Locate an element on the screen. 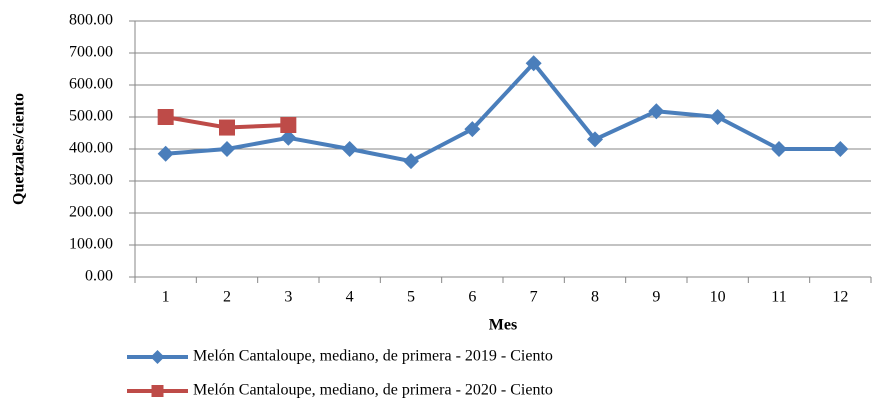 The image size is (873, 401). y-tick-label: 100.00 is located at coordinates (91, 244).